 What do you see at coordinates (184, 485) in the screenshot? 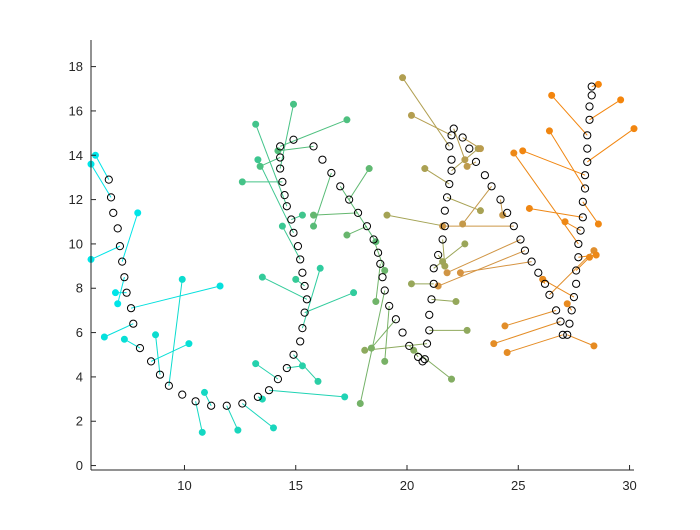
I see `x-tick-label-10: 10` at bounding box center [184, 485].